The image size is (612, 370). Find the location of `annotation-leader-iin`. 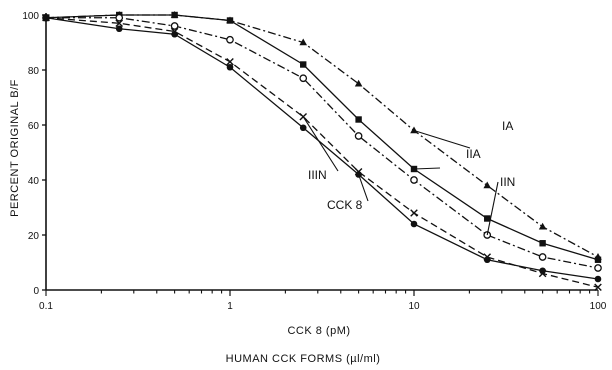

annotation-leader-iin is located at coordinates (492, 208).